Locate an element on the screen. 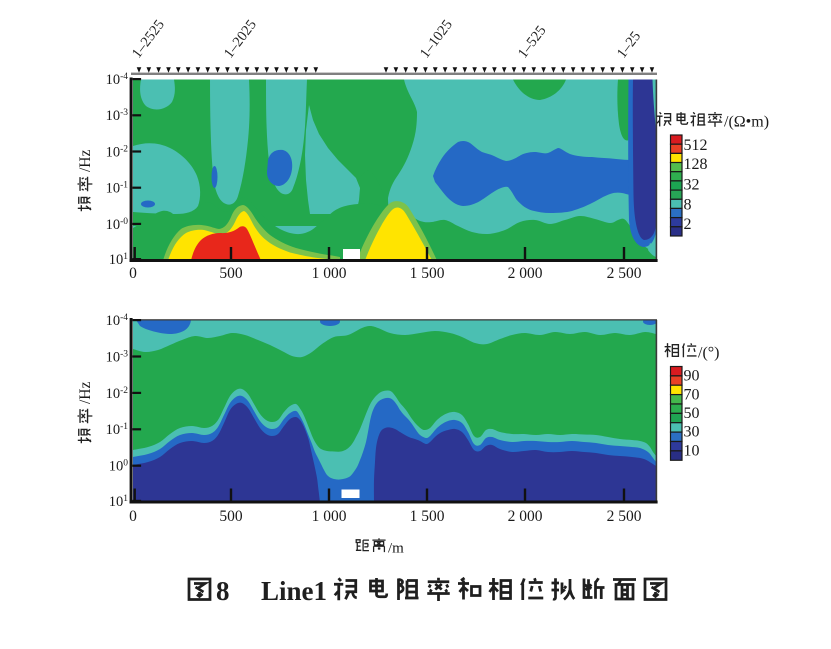 The height and width of the screenshot is (649, 831). svg-text: 1–25 is located at coordinates (629, 45).